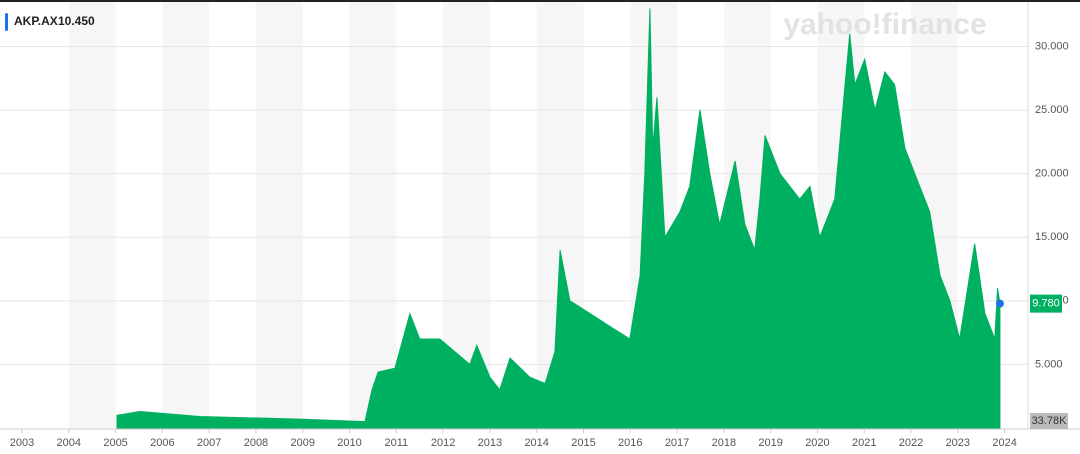  What do you see at coordinates (999, 303) in the screenshot?
I see `last-point` at bounding box center [999, 303].